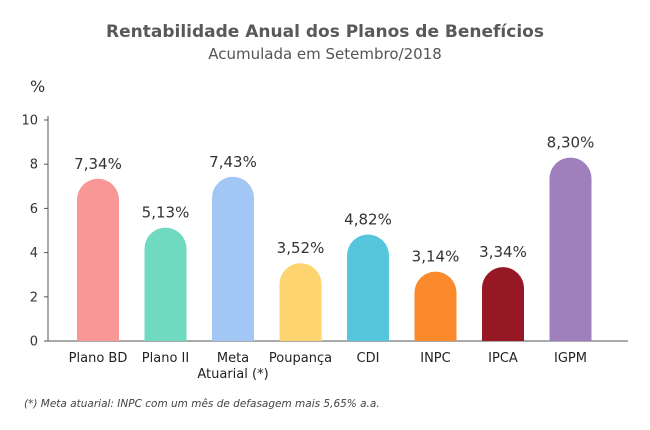 The width and height of the screenshot is (650, 430). Describe the element at coordinates (34, 165) in the screenshot. I see `y-tick-label: 8` at that location.